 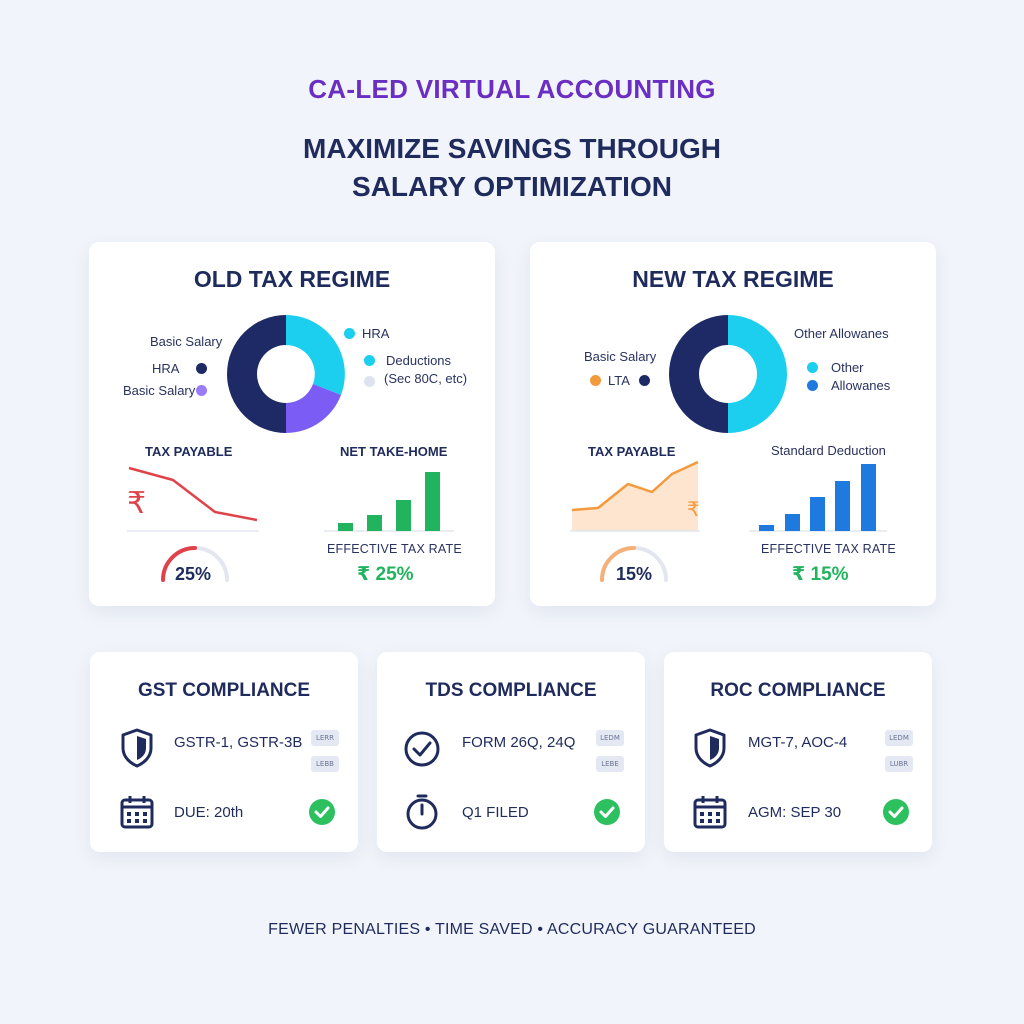 What do you see at coordinates (385, 574) in the screenshot?
I see `effective-tax-rate-value-old: ₹ 25%` at bounding box center [385, 574].